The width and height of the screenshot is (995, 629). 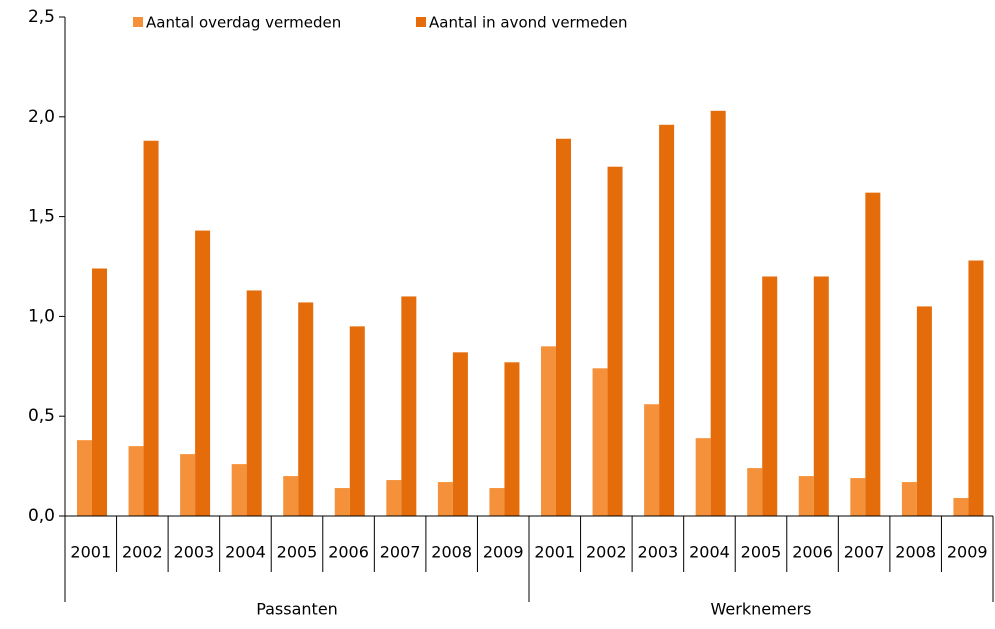 What do you see at coordinates (243, 23) in the screenshot?
I see `legend-label: Aantal overdag vermeden` at bounding box center [243, 23].